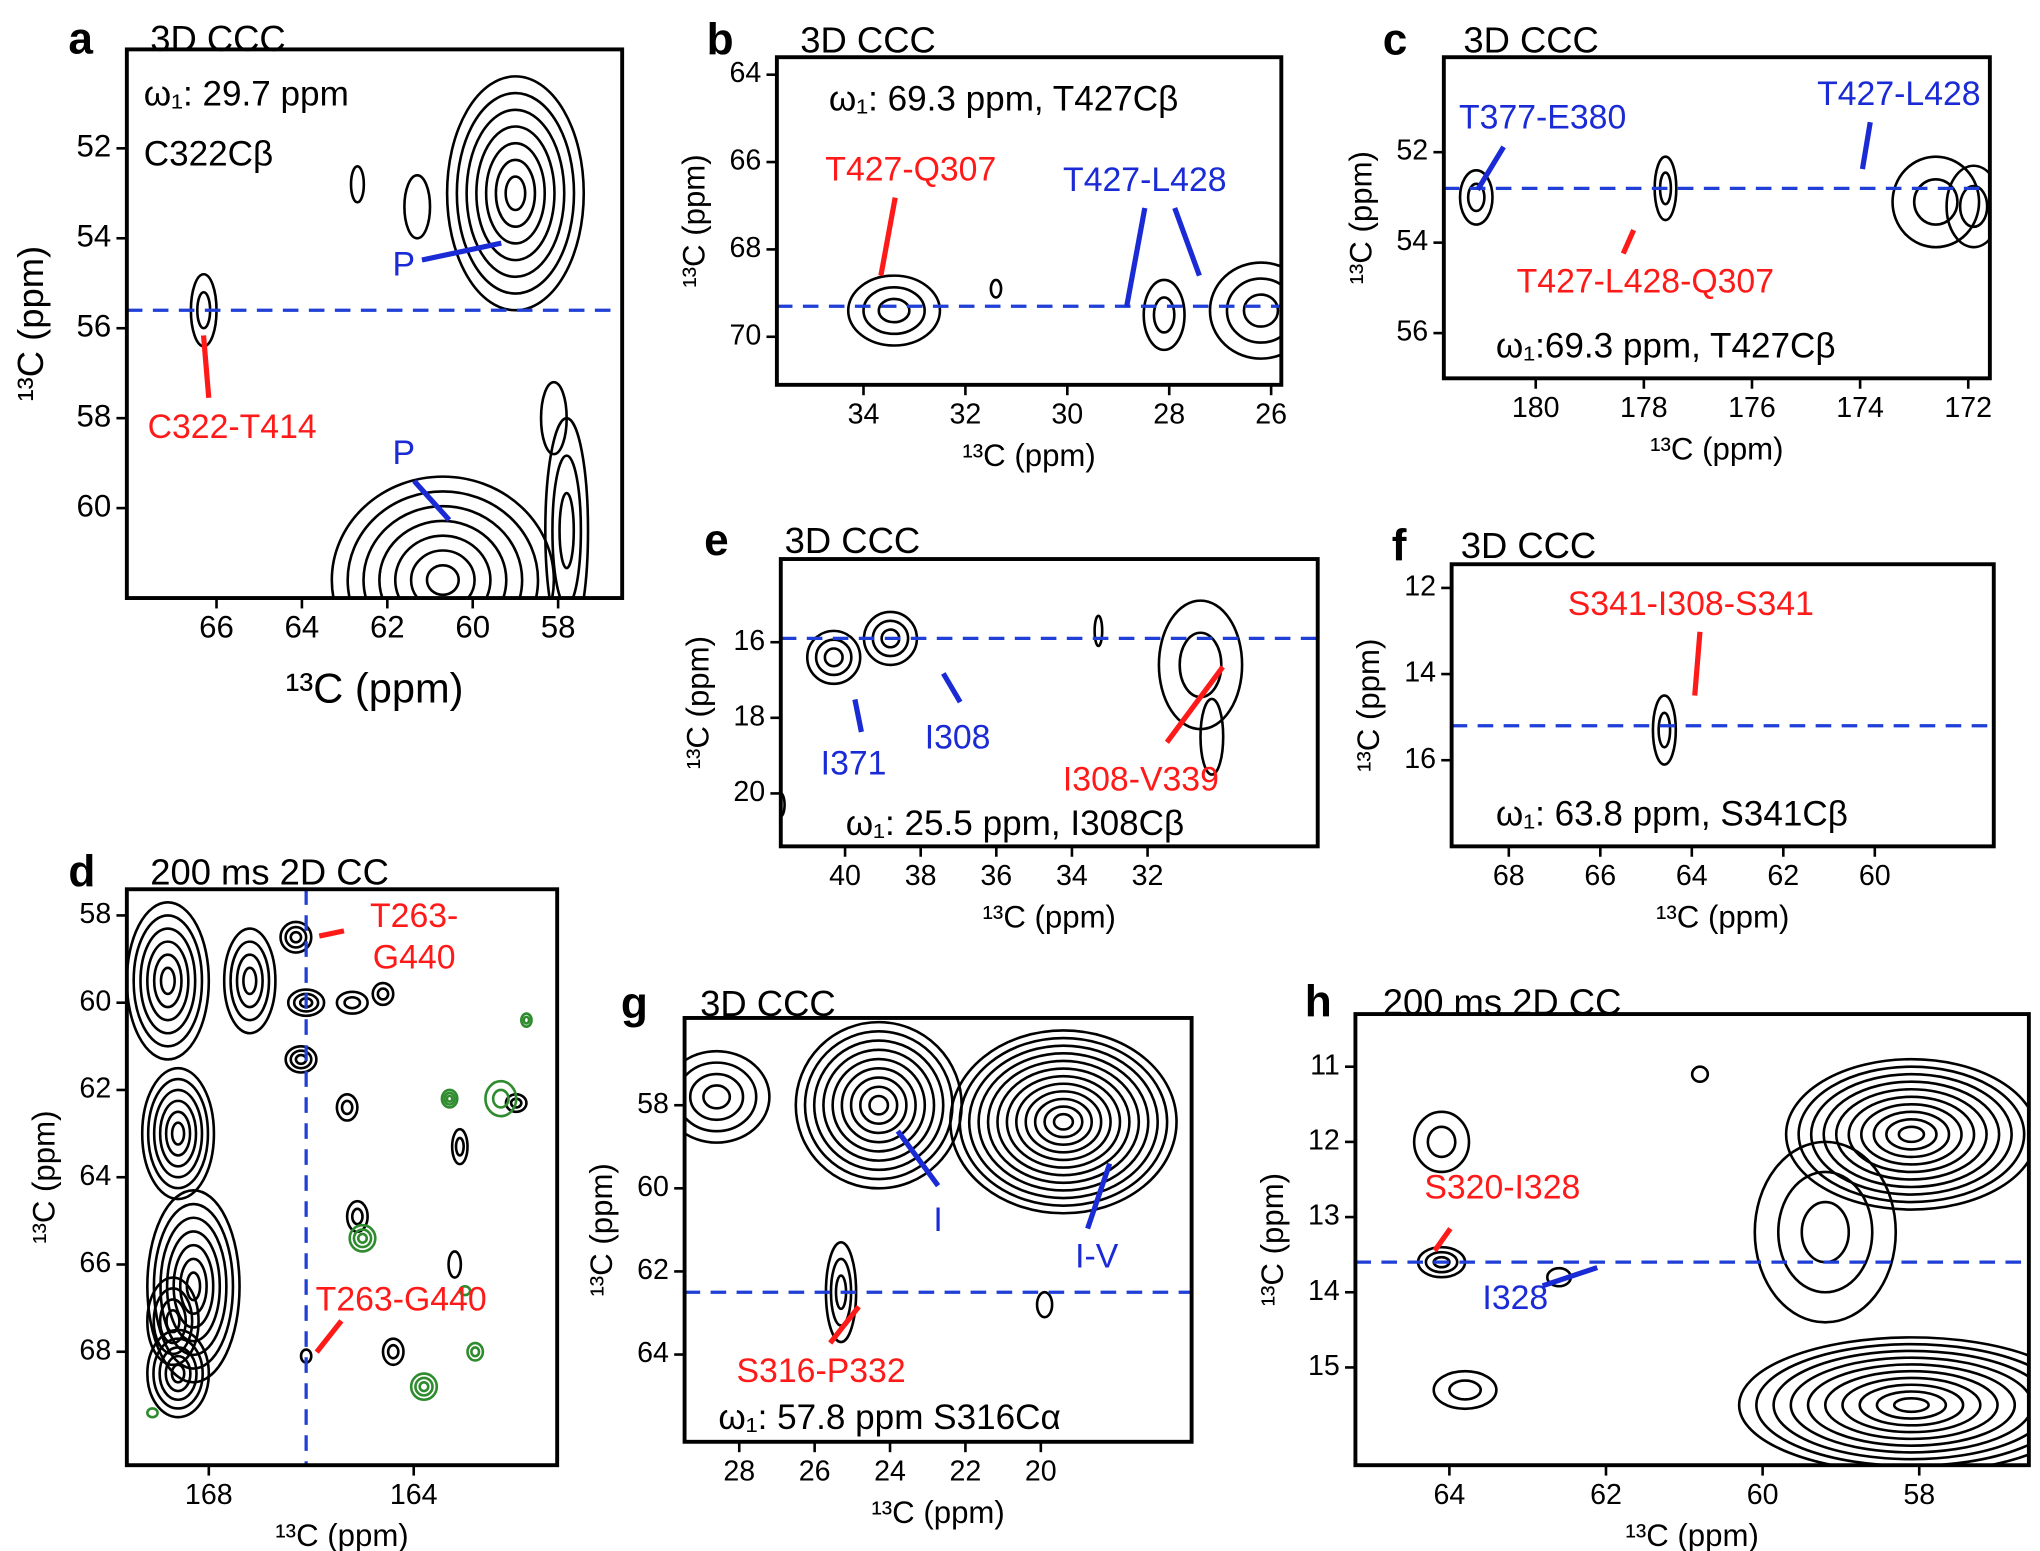  Describe the element at coordinates (749, 716) in the screenshot. I see `y-tick-label: 18` at that location.